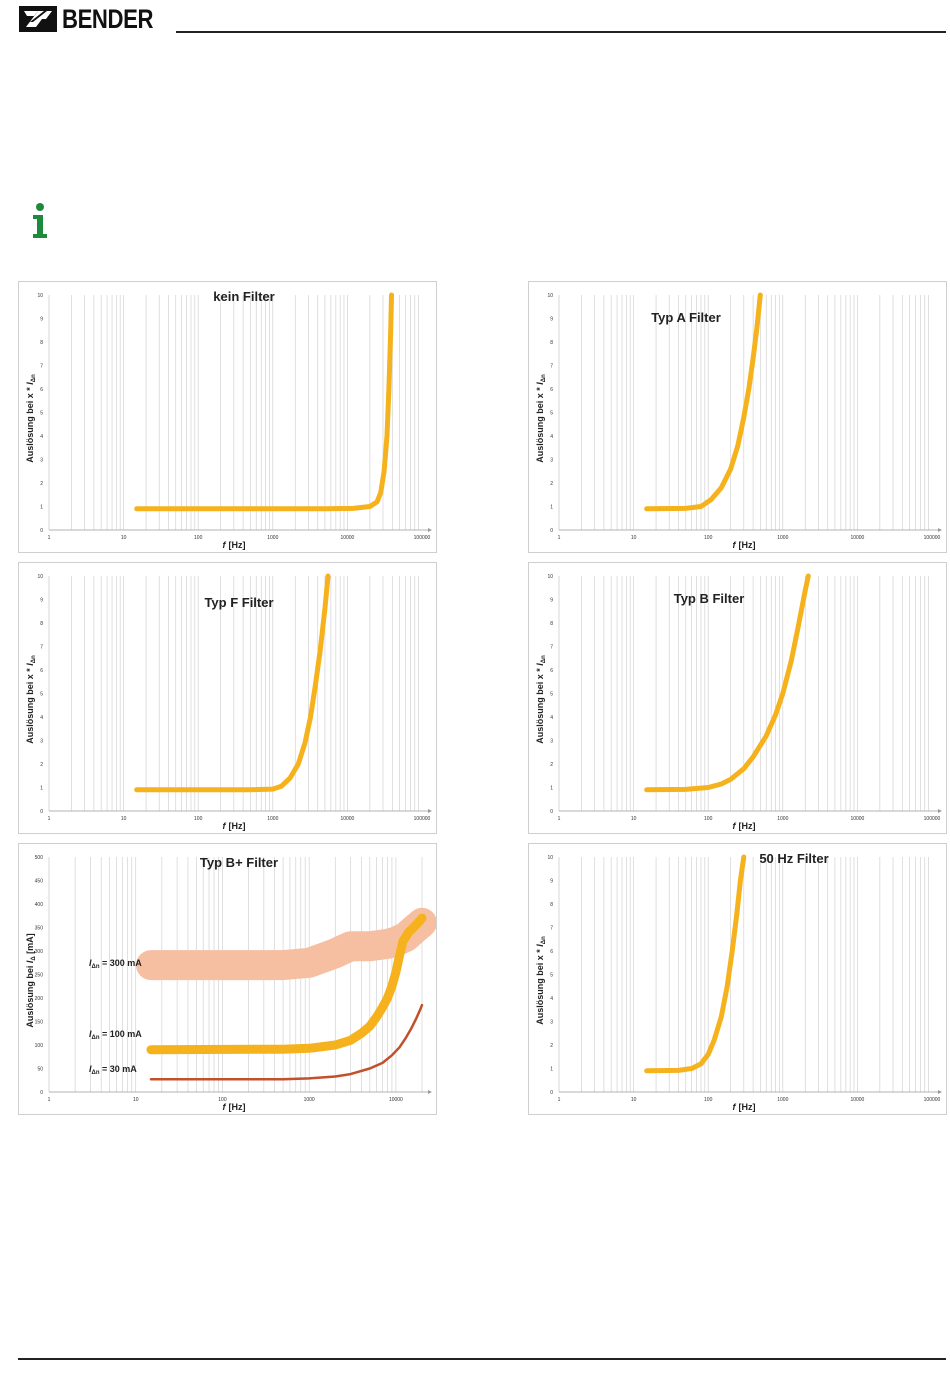  What do you see at coordinates (482, 1359) in the screenshot?
I see `footer-rule` at bounding box center [482, 1359].